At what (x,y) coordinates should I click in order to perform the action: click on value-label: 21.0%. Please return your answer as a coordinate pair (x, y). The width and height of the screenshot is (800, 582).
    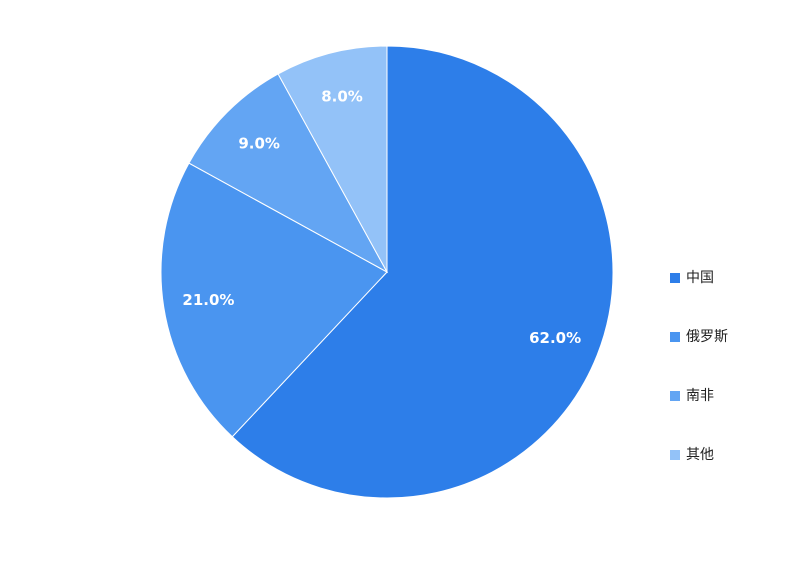
    Looking at the image, I should click on (208, 300).